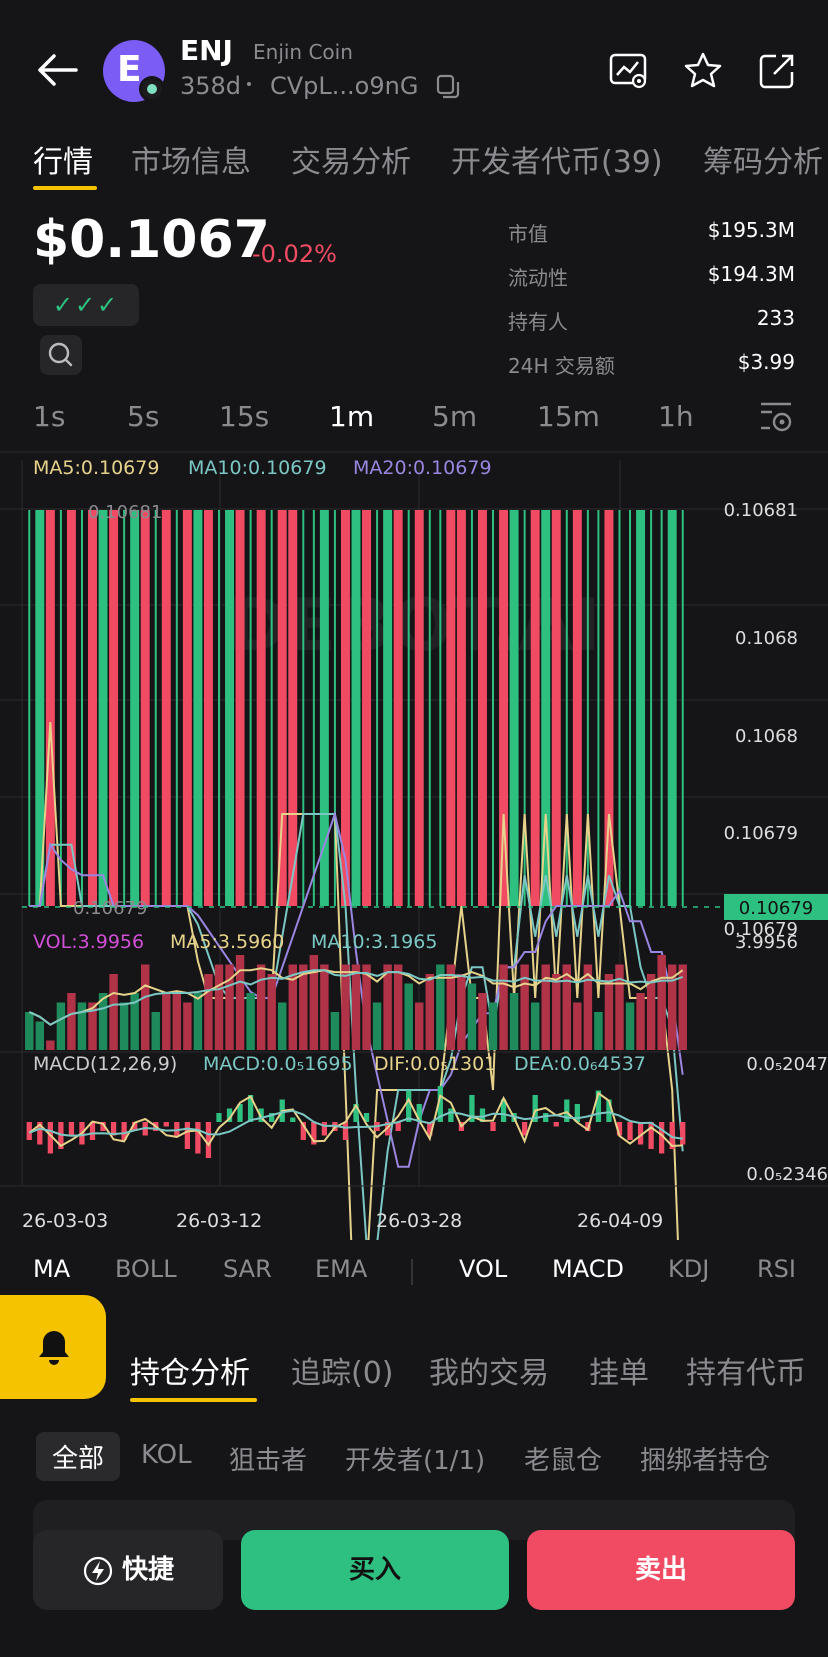  I want to click on current-price-tag, so click(776, 907).